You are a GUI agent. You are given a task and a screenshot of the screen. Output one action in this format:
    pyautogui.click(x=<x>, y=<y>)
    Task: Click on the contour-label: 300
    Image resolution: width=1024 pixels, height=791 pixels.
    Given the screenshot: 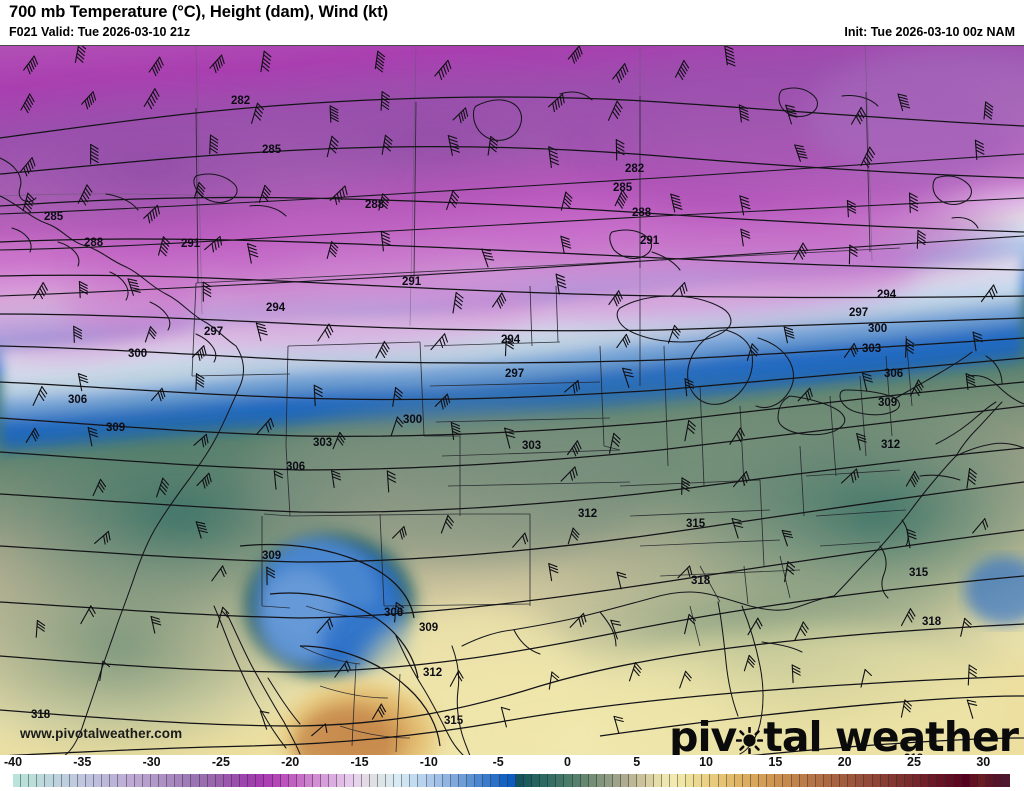 What is the action you would take?
    pyautogui.click(x=137, y=354)
    